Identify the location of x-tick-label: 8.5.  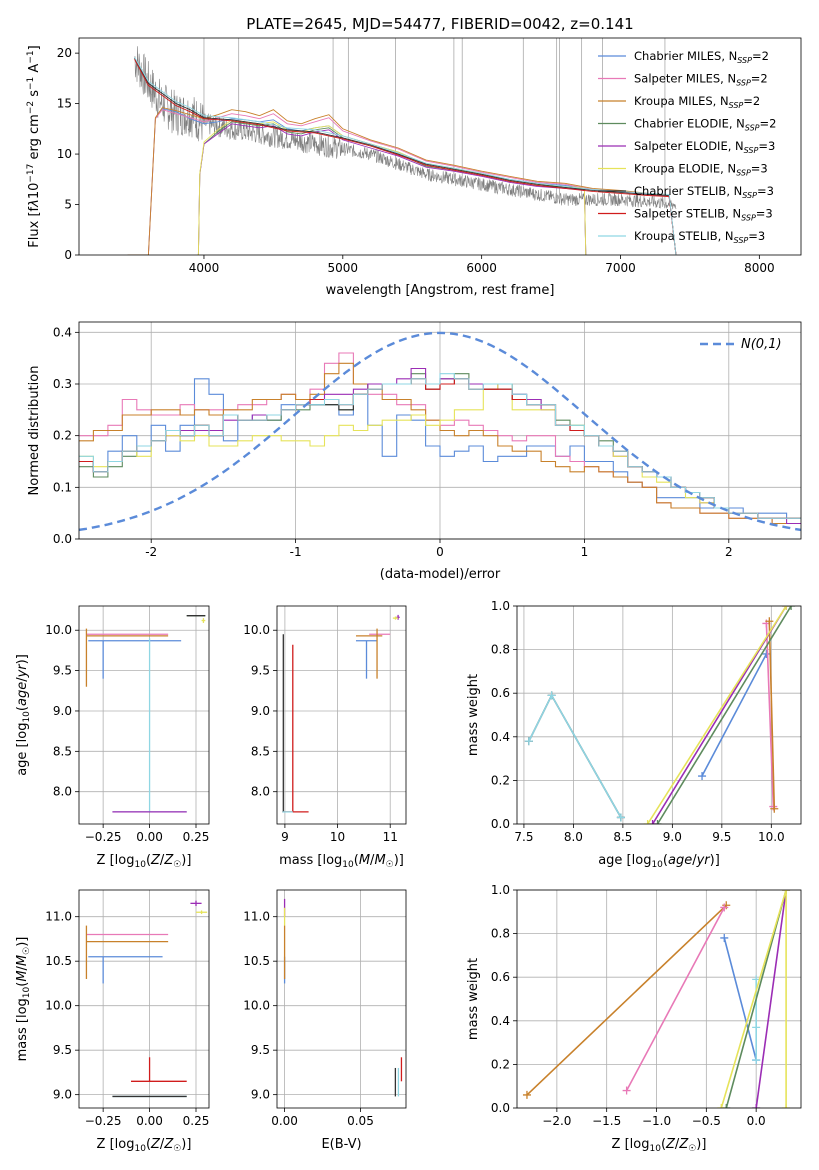
(622, 837).